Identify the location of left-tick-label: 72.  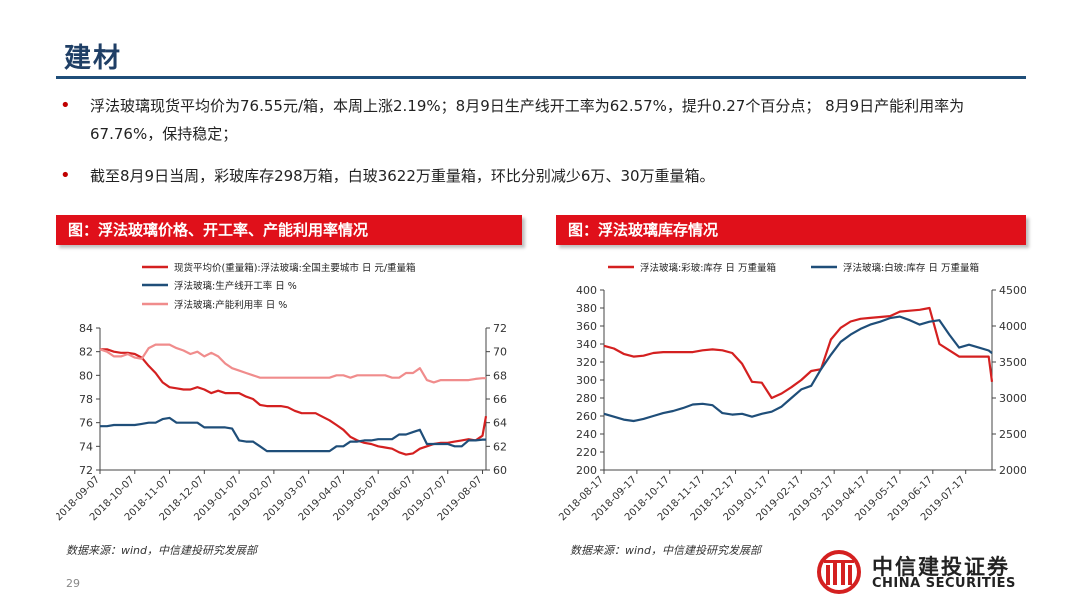
(86, 470).